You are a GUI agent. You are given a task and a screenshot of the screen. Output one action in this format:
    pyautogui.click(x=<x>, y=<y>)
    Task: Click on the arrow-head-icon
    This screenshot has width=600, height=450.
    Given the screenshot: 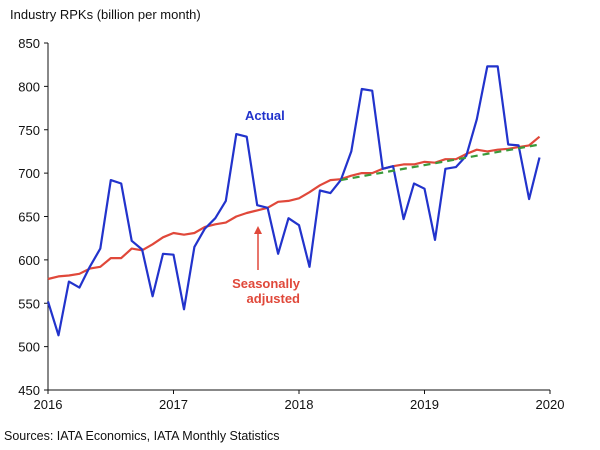 What is the action you would take?
    pyautogui.click(x=258, y=230)
    